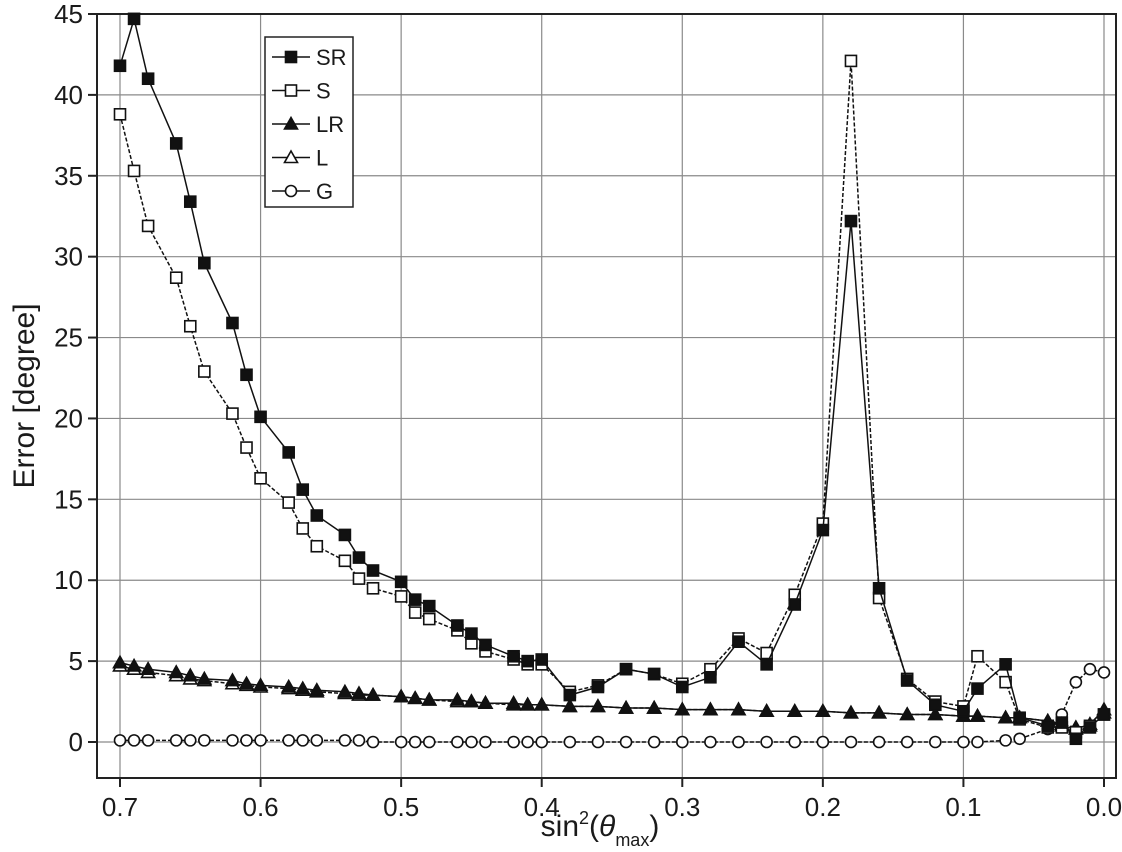 The image size is (1122, 852). I want to click on x-tick-label: 0.0, so click(1104, 807).